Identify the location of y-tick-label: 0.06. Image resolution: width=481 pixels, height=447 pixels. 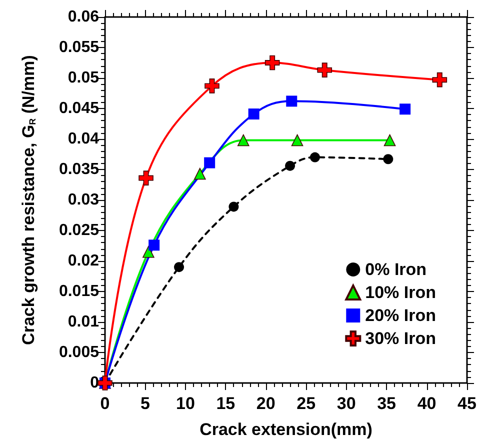
(84, 17).